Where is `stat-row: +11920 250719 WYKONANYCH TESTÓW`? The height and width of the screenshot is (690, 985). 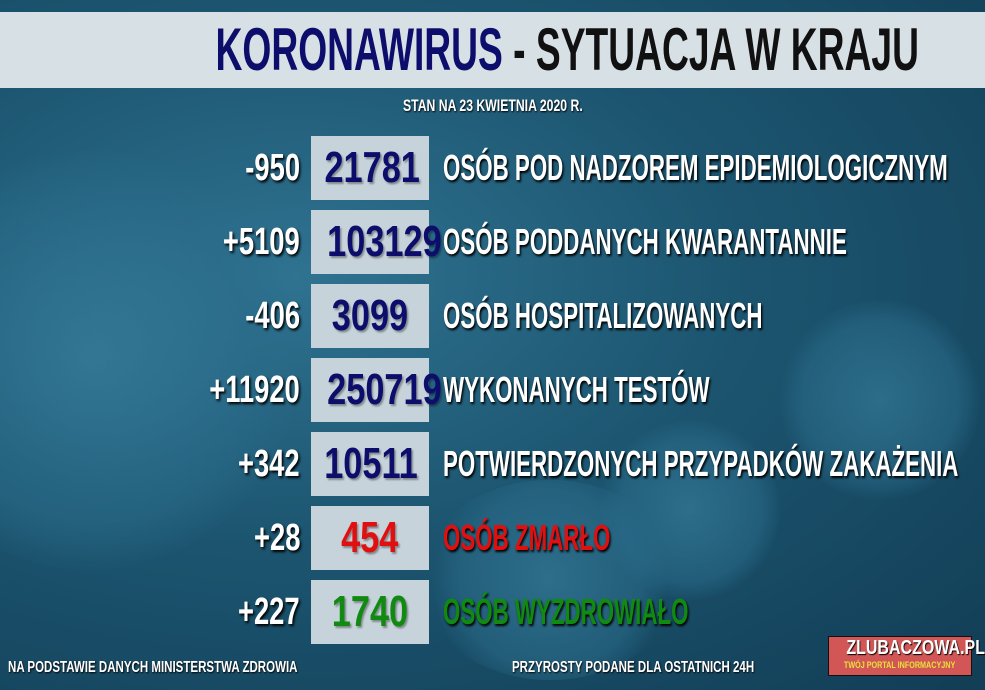 stat-row: +11920 250719 WYKONANYCH TESTÓW is located at coordinates (492, 390).